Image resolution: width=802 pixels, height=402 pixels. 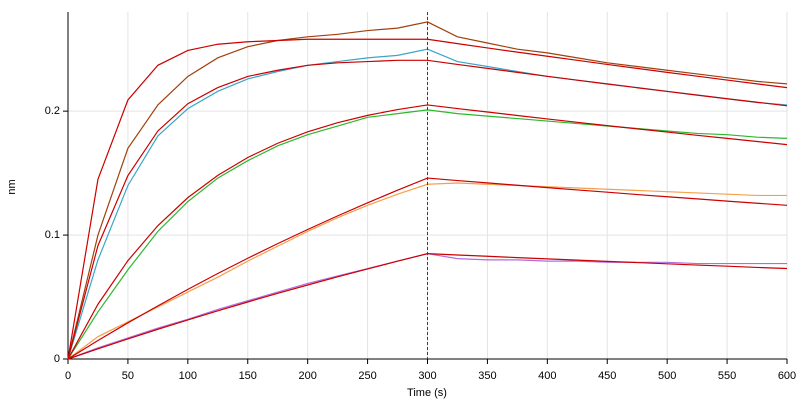 I want to click on y-tick-label: 0.2, so click(x=52, y=111).